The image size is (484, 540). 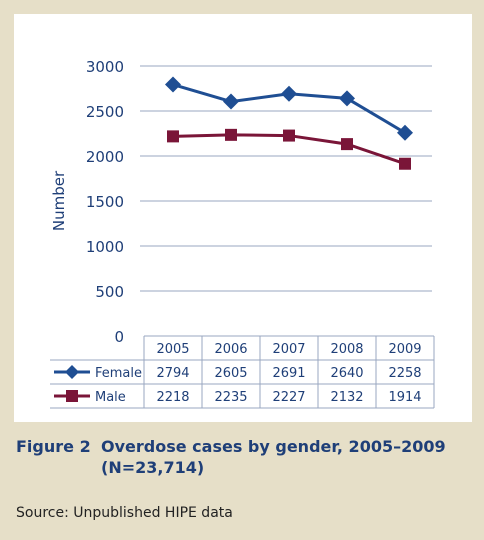 I want to click on figure-label: Figure 2, so click(x=53, y=446).